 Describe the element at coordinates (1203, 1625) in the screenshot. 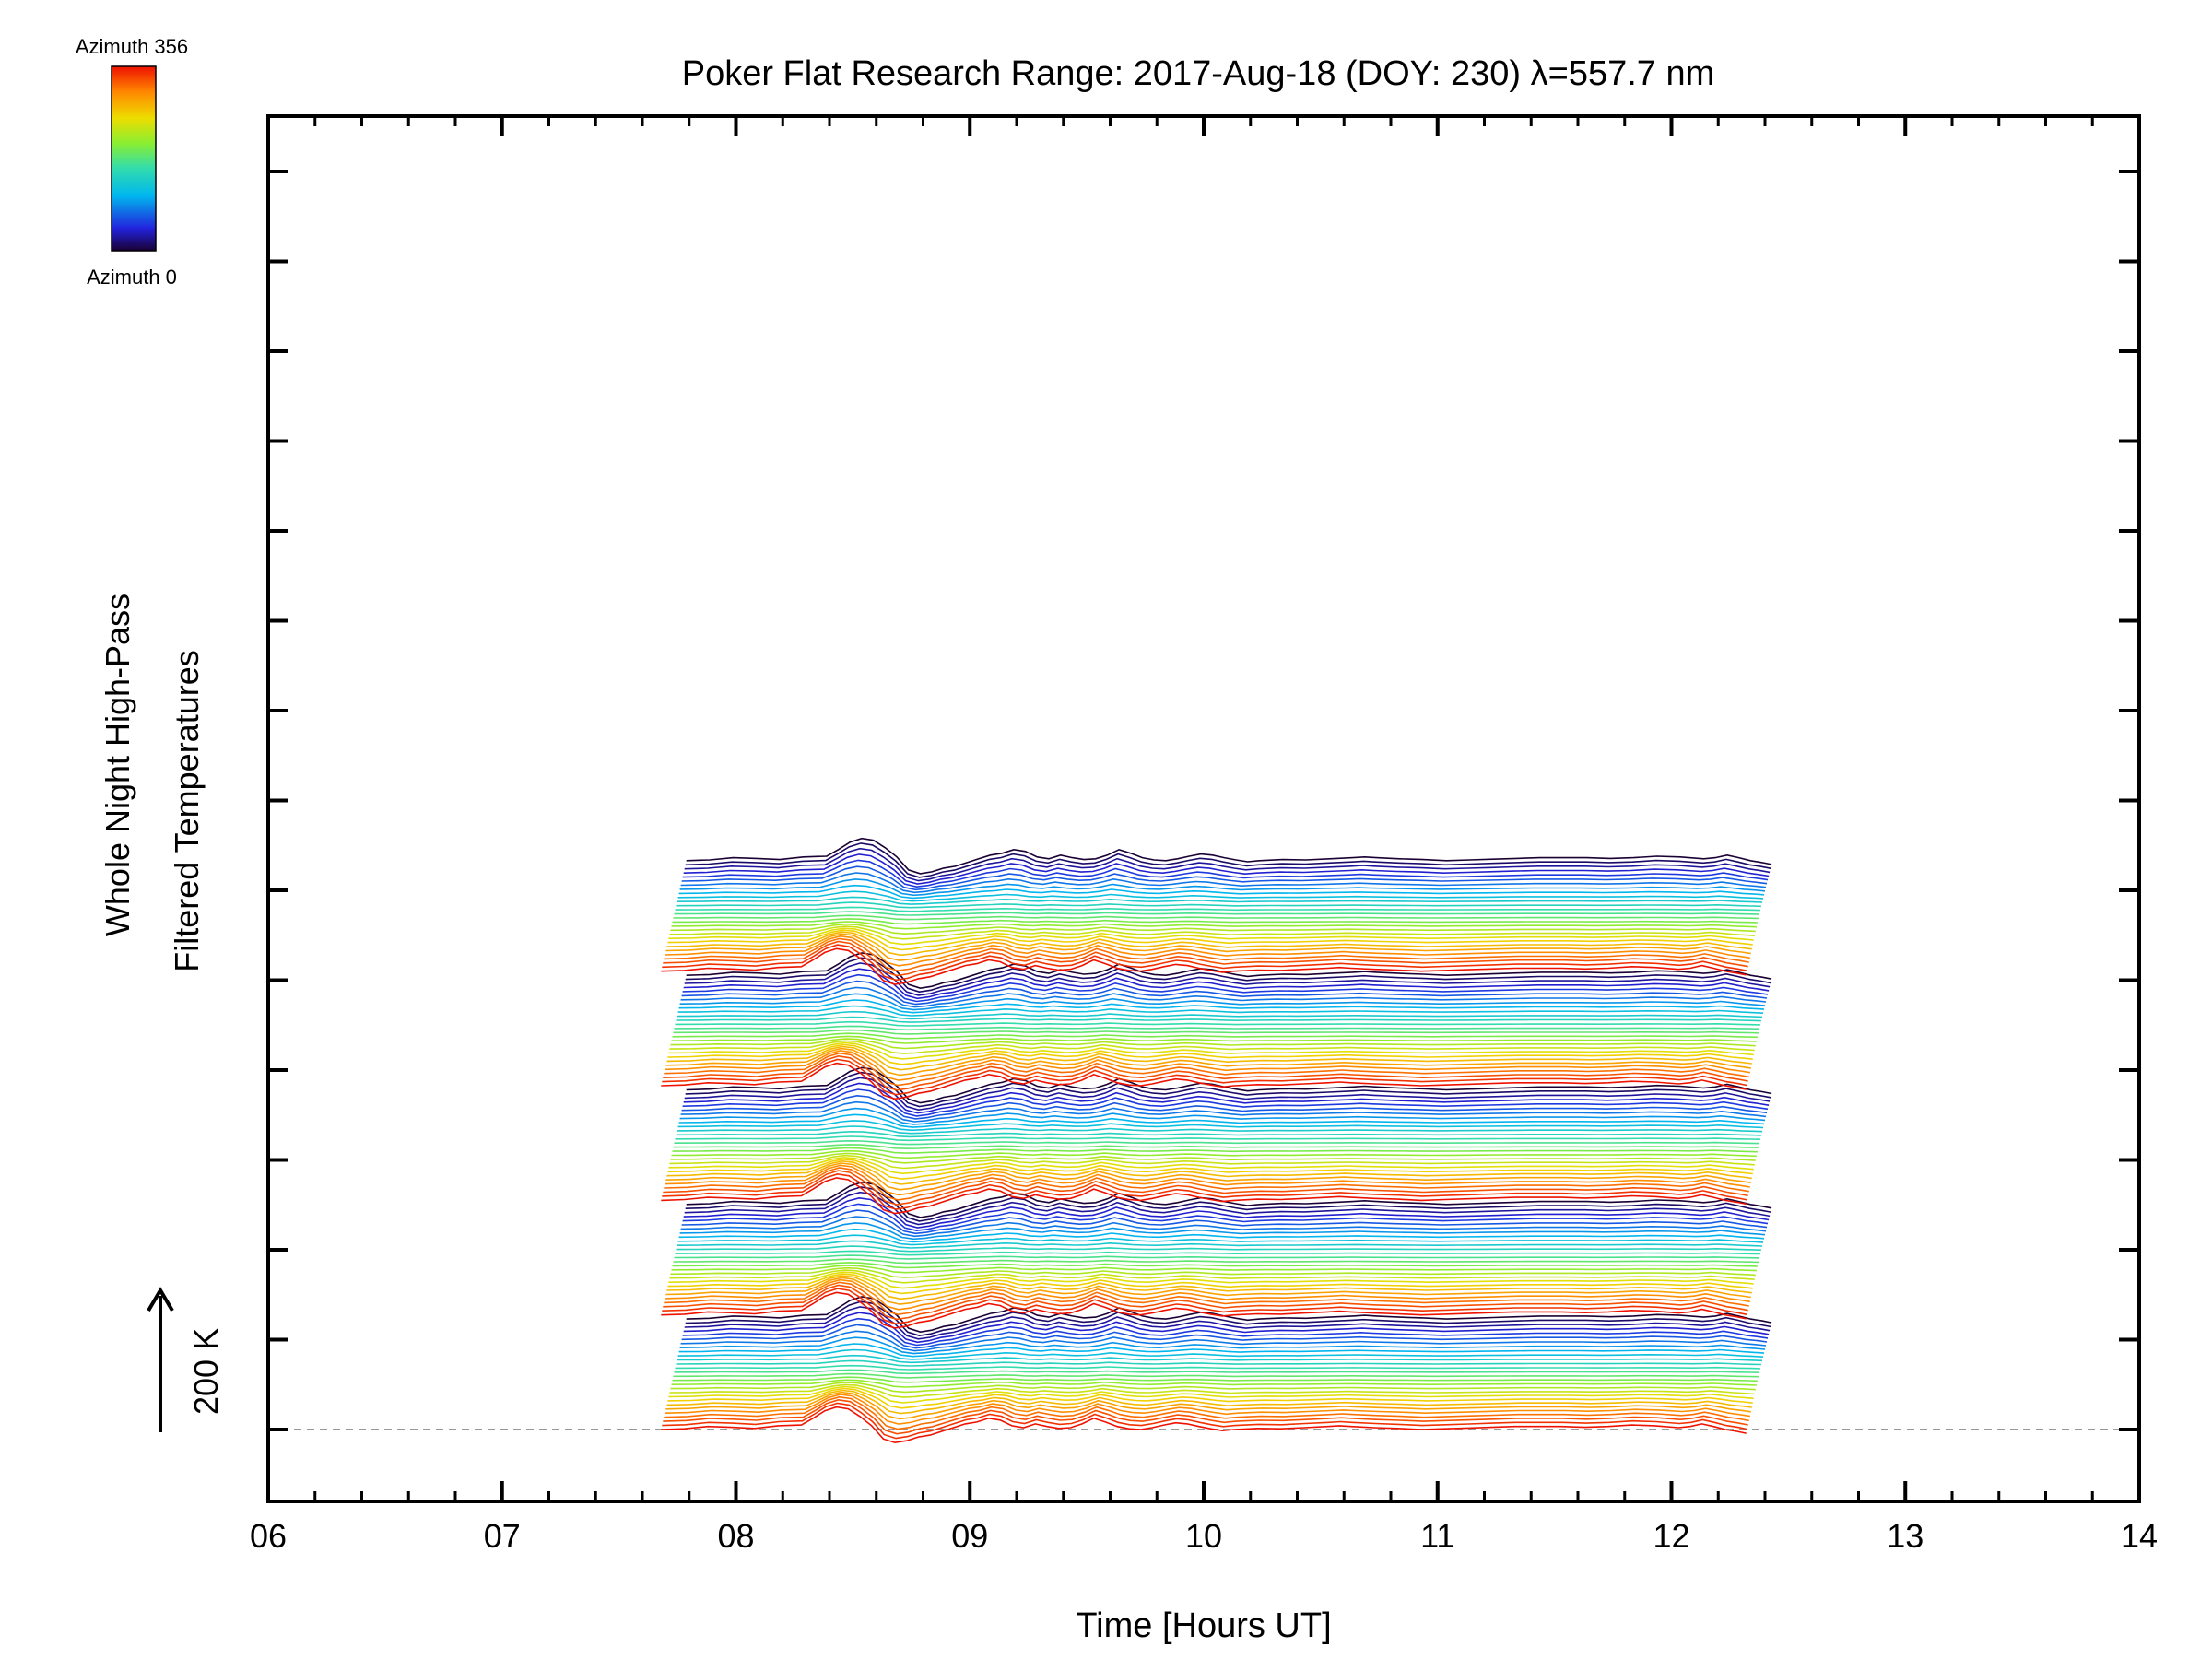

I see `x-axis-label: Time [Hours UT]` at that location.